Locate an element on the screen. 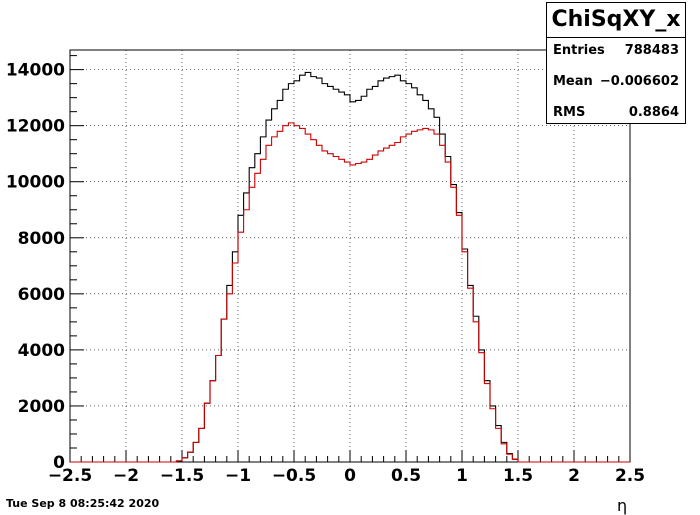 This screenshot has height=515, width=700. x-tick-label: 1 is located at coordinates (462, 476).